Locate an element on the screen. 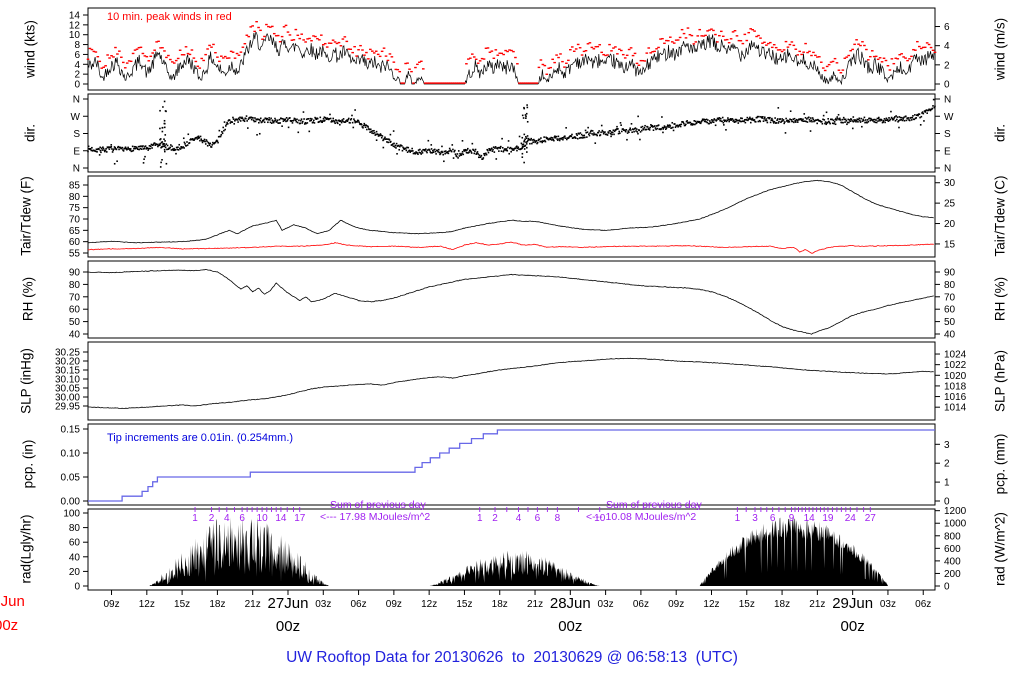 Image resolution: width=1024 pixels, height=700 pixels. svg-text: 12 is located at coordinates (75, 25).